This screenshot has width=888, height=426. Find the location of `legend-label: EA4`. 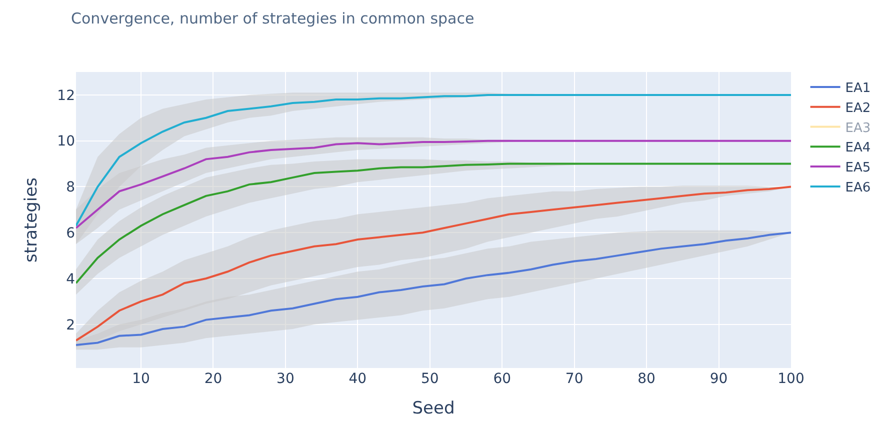

legend-label: EA4 is located at coordinates (858, 148).